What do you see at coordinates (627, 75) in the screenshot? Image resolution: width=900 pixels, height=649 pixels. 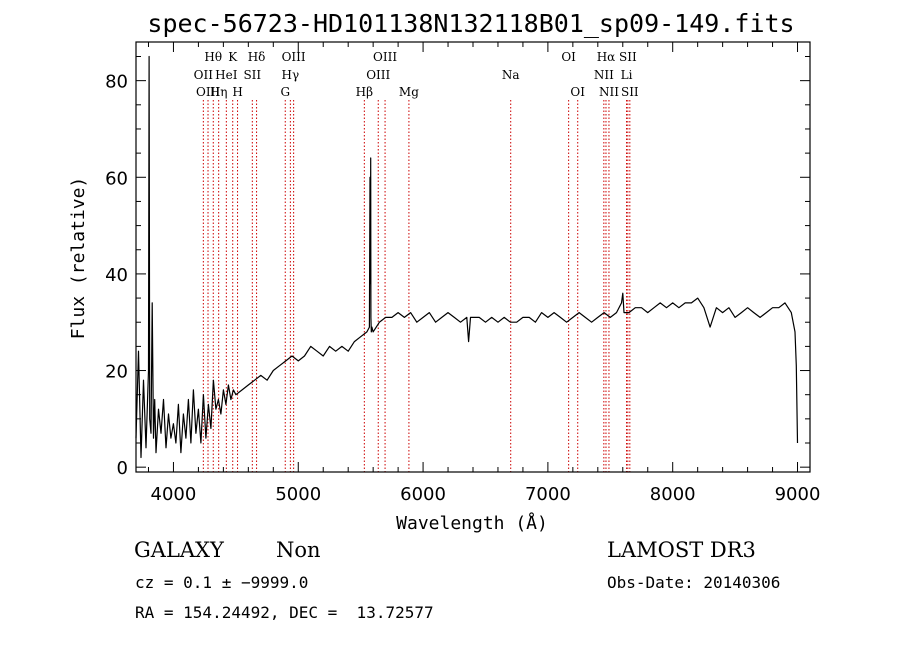 I see `line-marker-label: Li` at bounding box center [627, 75].